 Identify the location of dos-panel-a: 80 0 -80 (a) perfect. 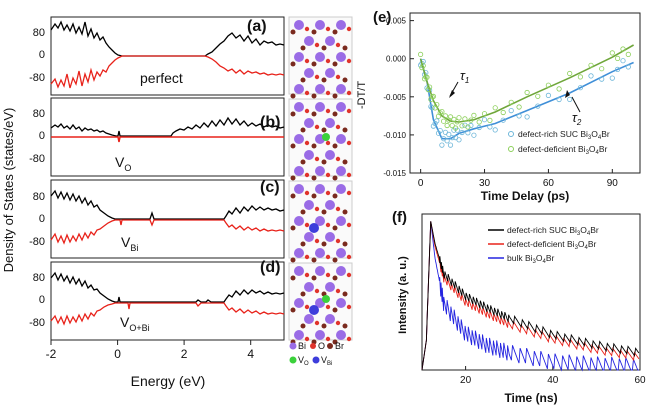
(157, 56).